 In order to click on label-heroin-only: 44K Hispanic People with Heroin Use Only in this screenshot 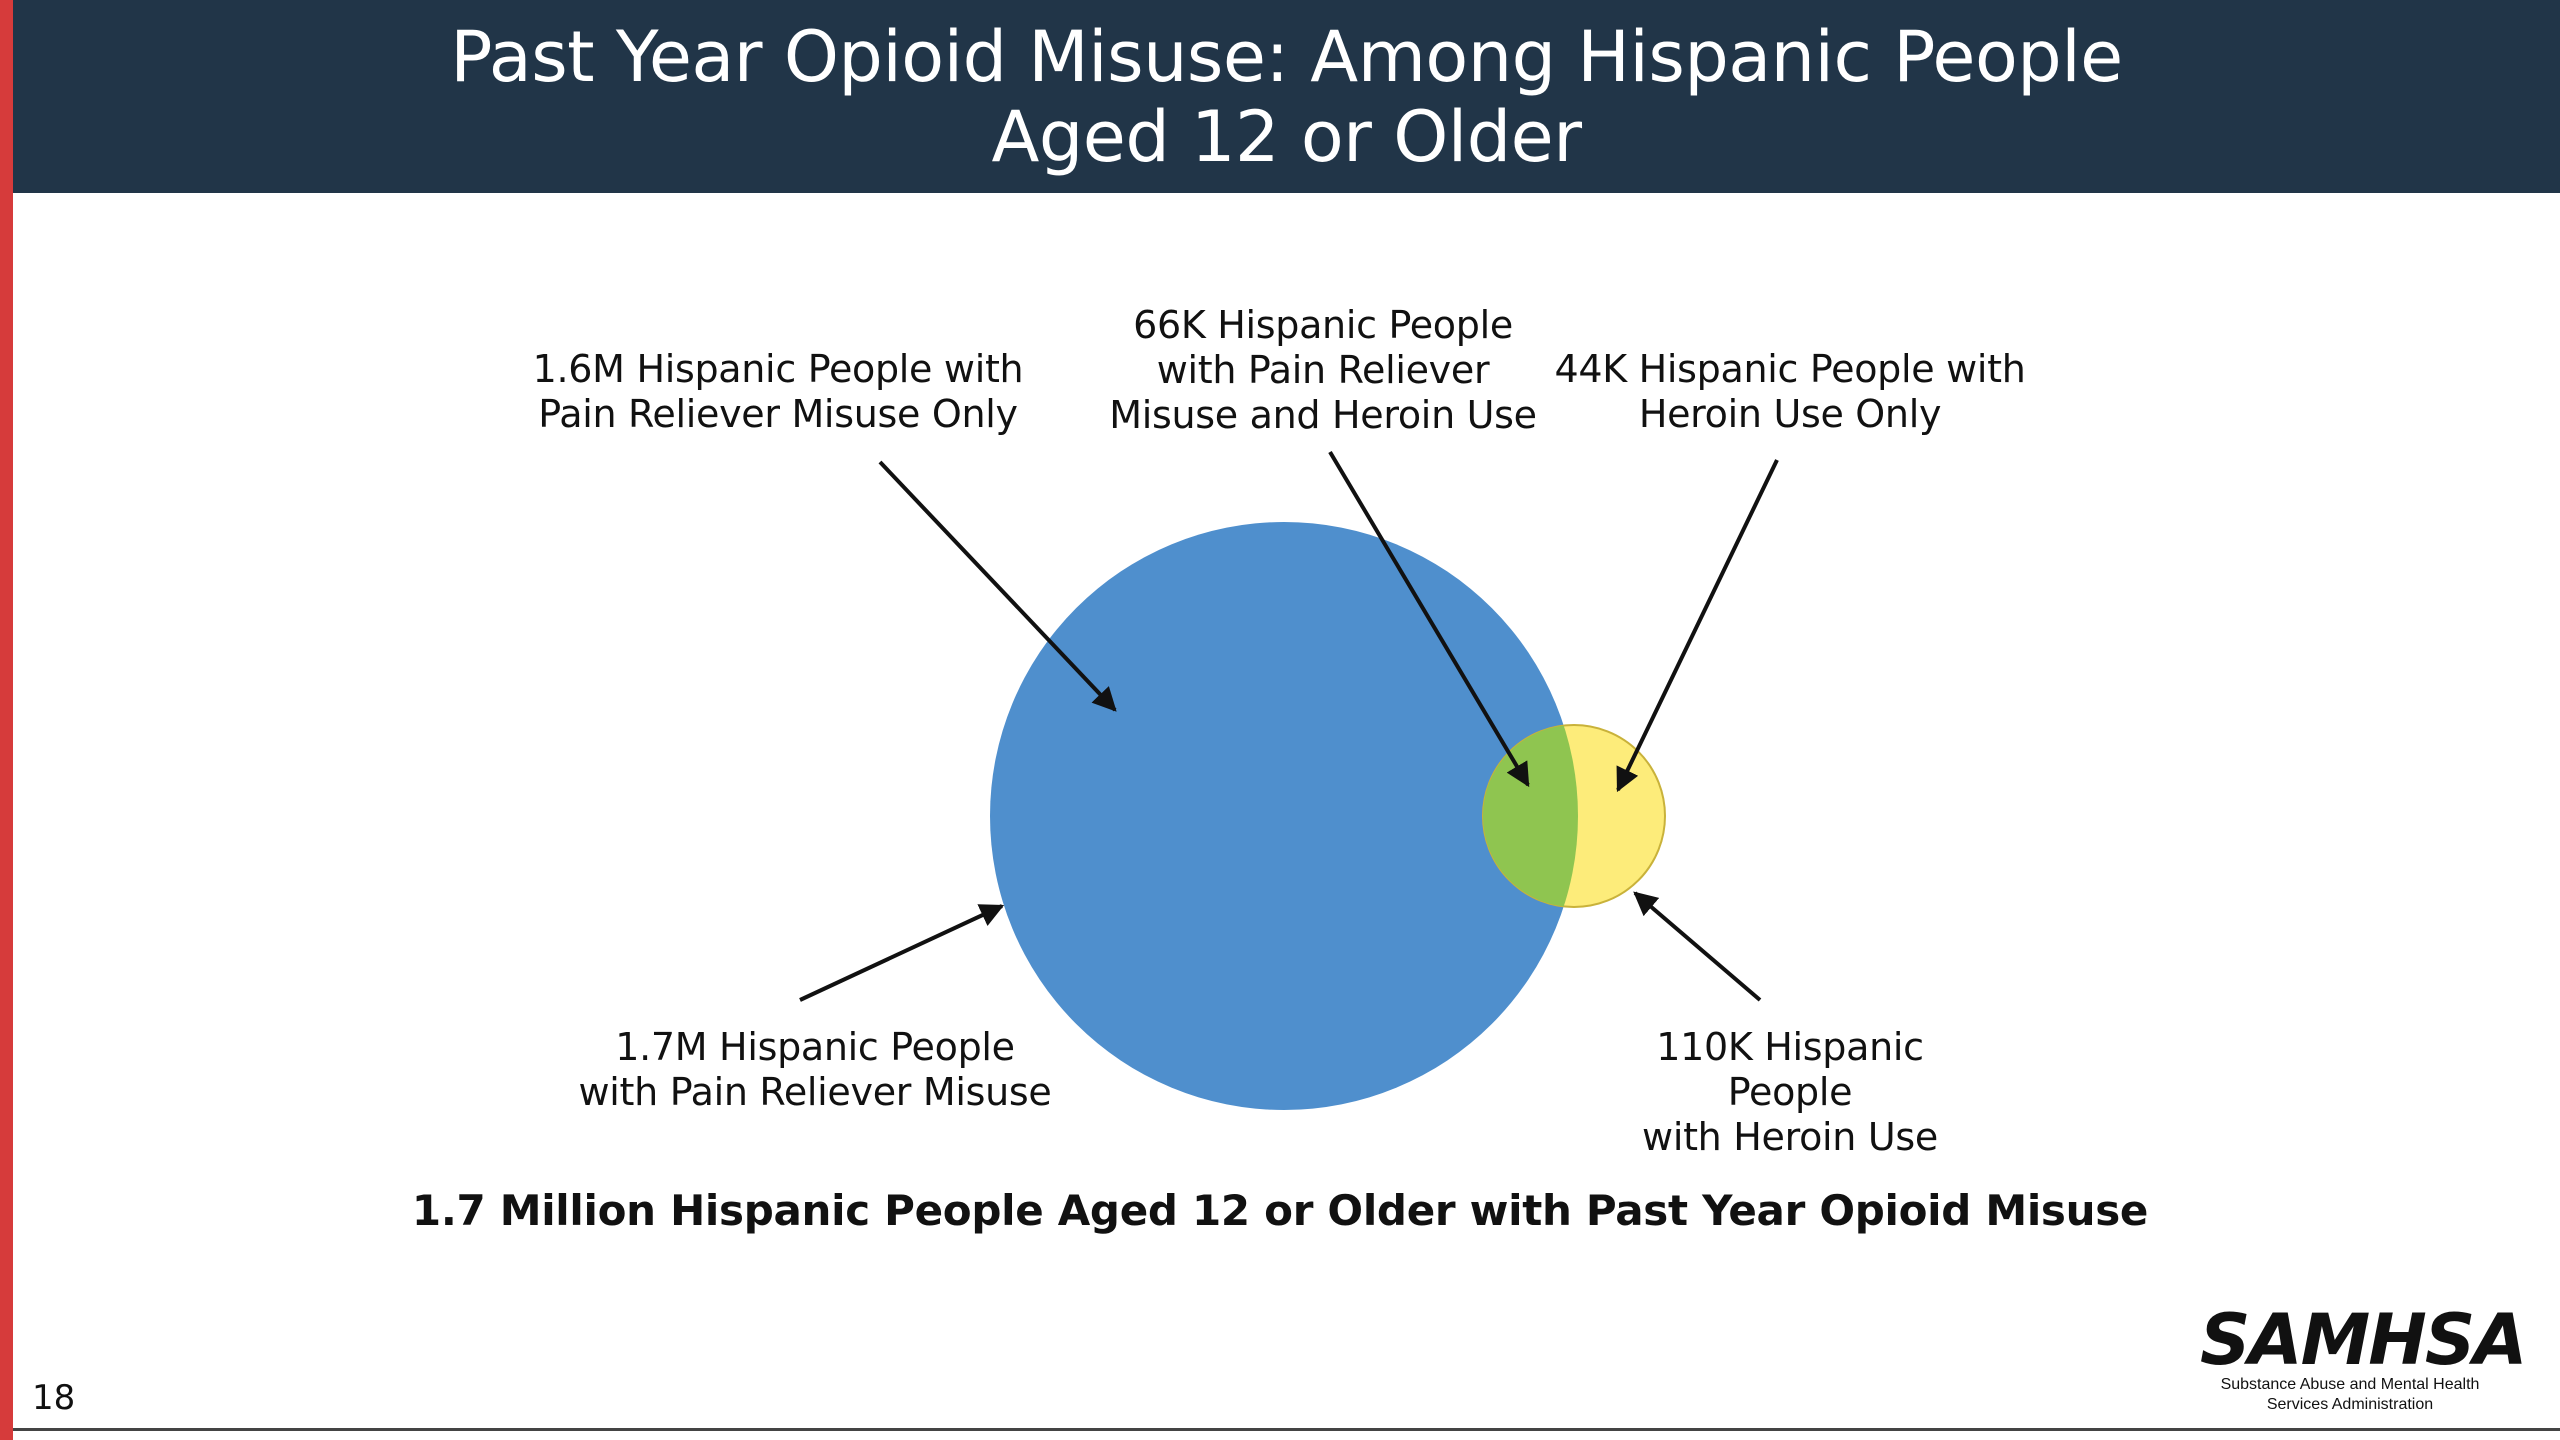, I will do `click(1790, 391)`.